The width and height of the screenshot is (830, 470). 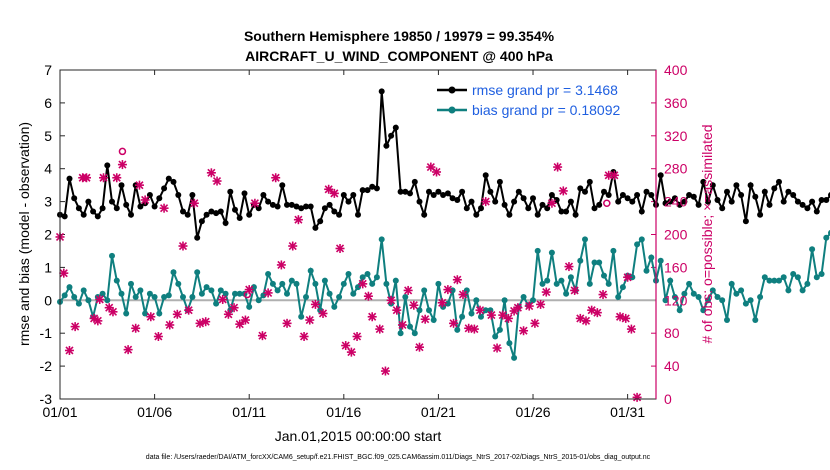 I want to click on y-tick-label: 3, so click(x=48, y=202).